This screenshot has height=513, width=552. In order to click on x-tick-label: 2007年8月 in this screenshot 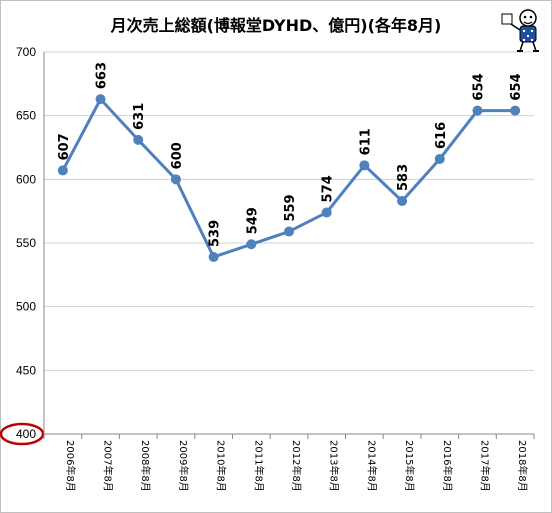, I will do `click(108, 466)`.